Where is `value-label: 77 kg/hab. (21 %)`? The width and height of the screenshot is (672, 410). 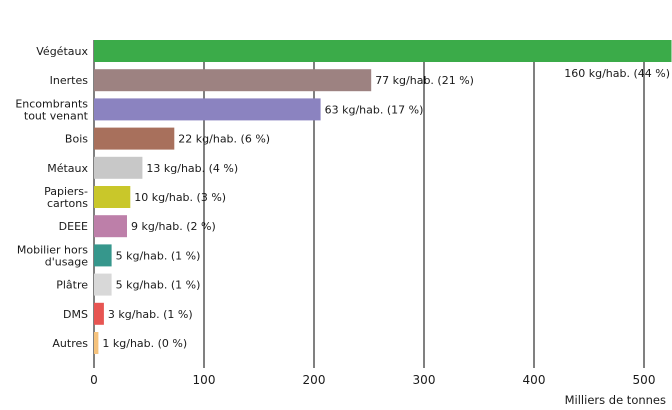 value-label: 77 kg/hab. (21 %) is located at coordinates (424, 80).